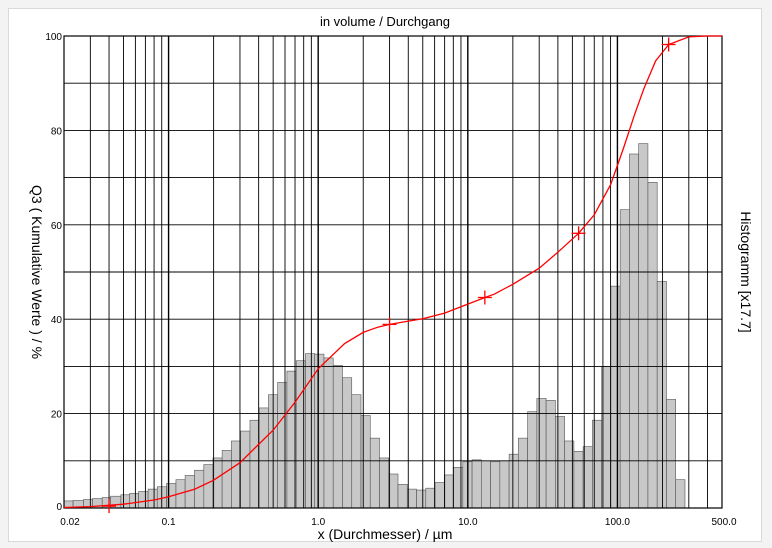 The width and height of the screenshot is (772, 548). What do you see at coordinates (57, 131) in the screenshot?
I see `y-tick-label: 80` at bounding box center [57, 131].